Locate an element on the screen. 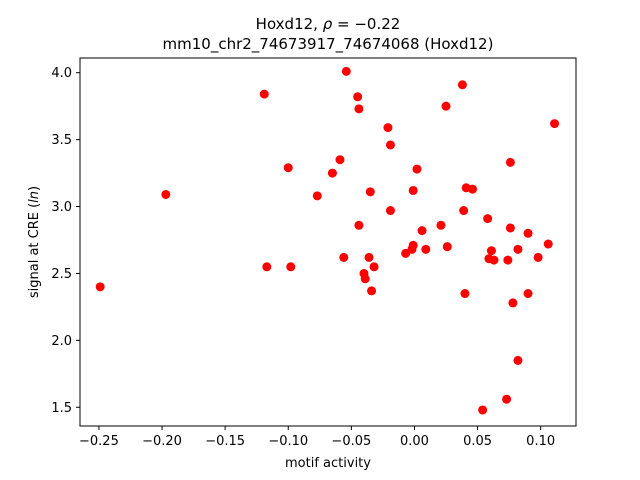  x-axis-label: motif activity is located at coordinates (328, 463).